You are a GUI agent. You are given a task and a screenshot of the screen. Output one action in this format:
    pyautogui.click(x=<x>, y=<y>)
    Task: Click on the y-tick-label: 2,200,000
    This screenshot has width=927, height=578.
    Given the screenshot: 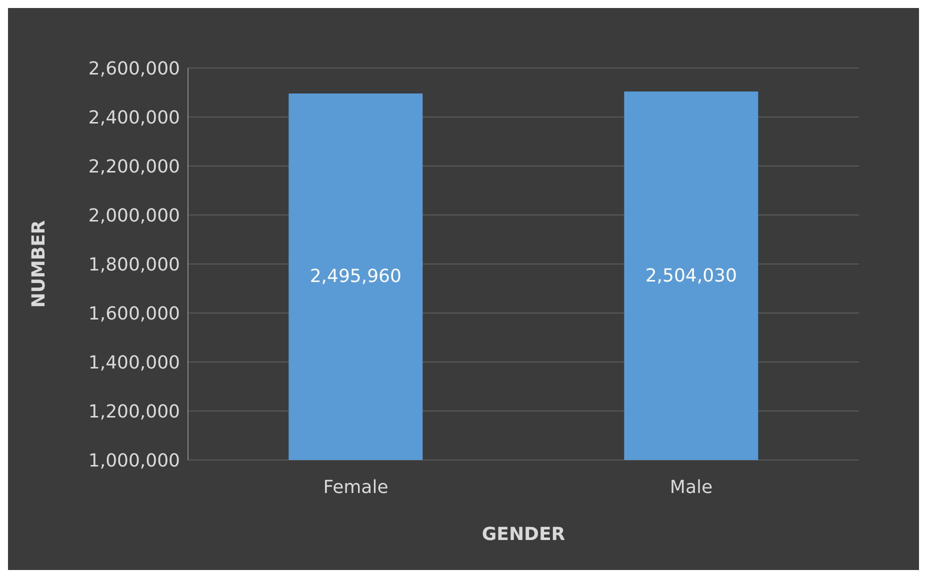 What is the action you would take?
    pyautogui.click(x=134, y=167)
    